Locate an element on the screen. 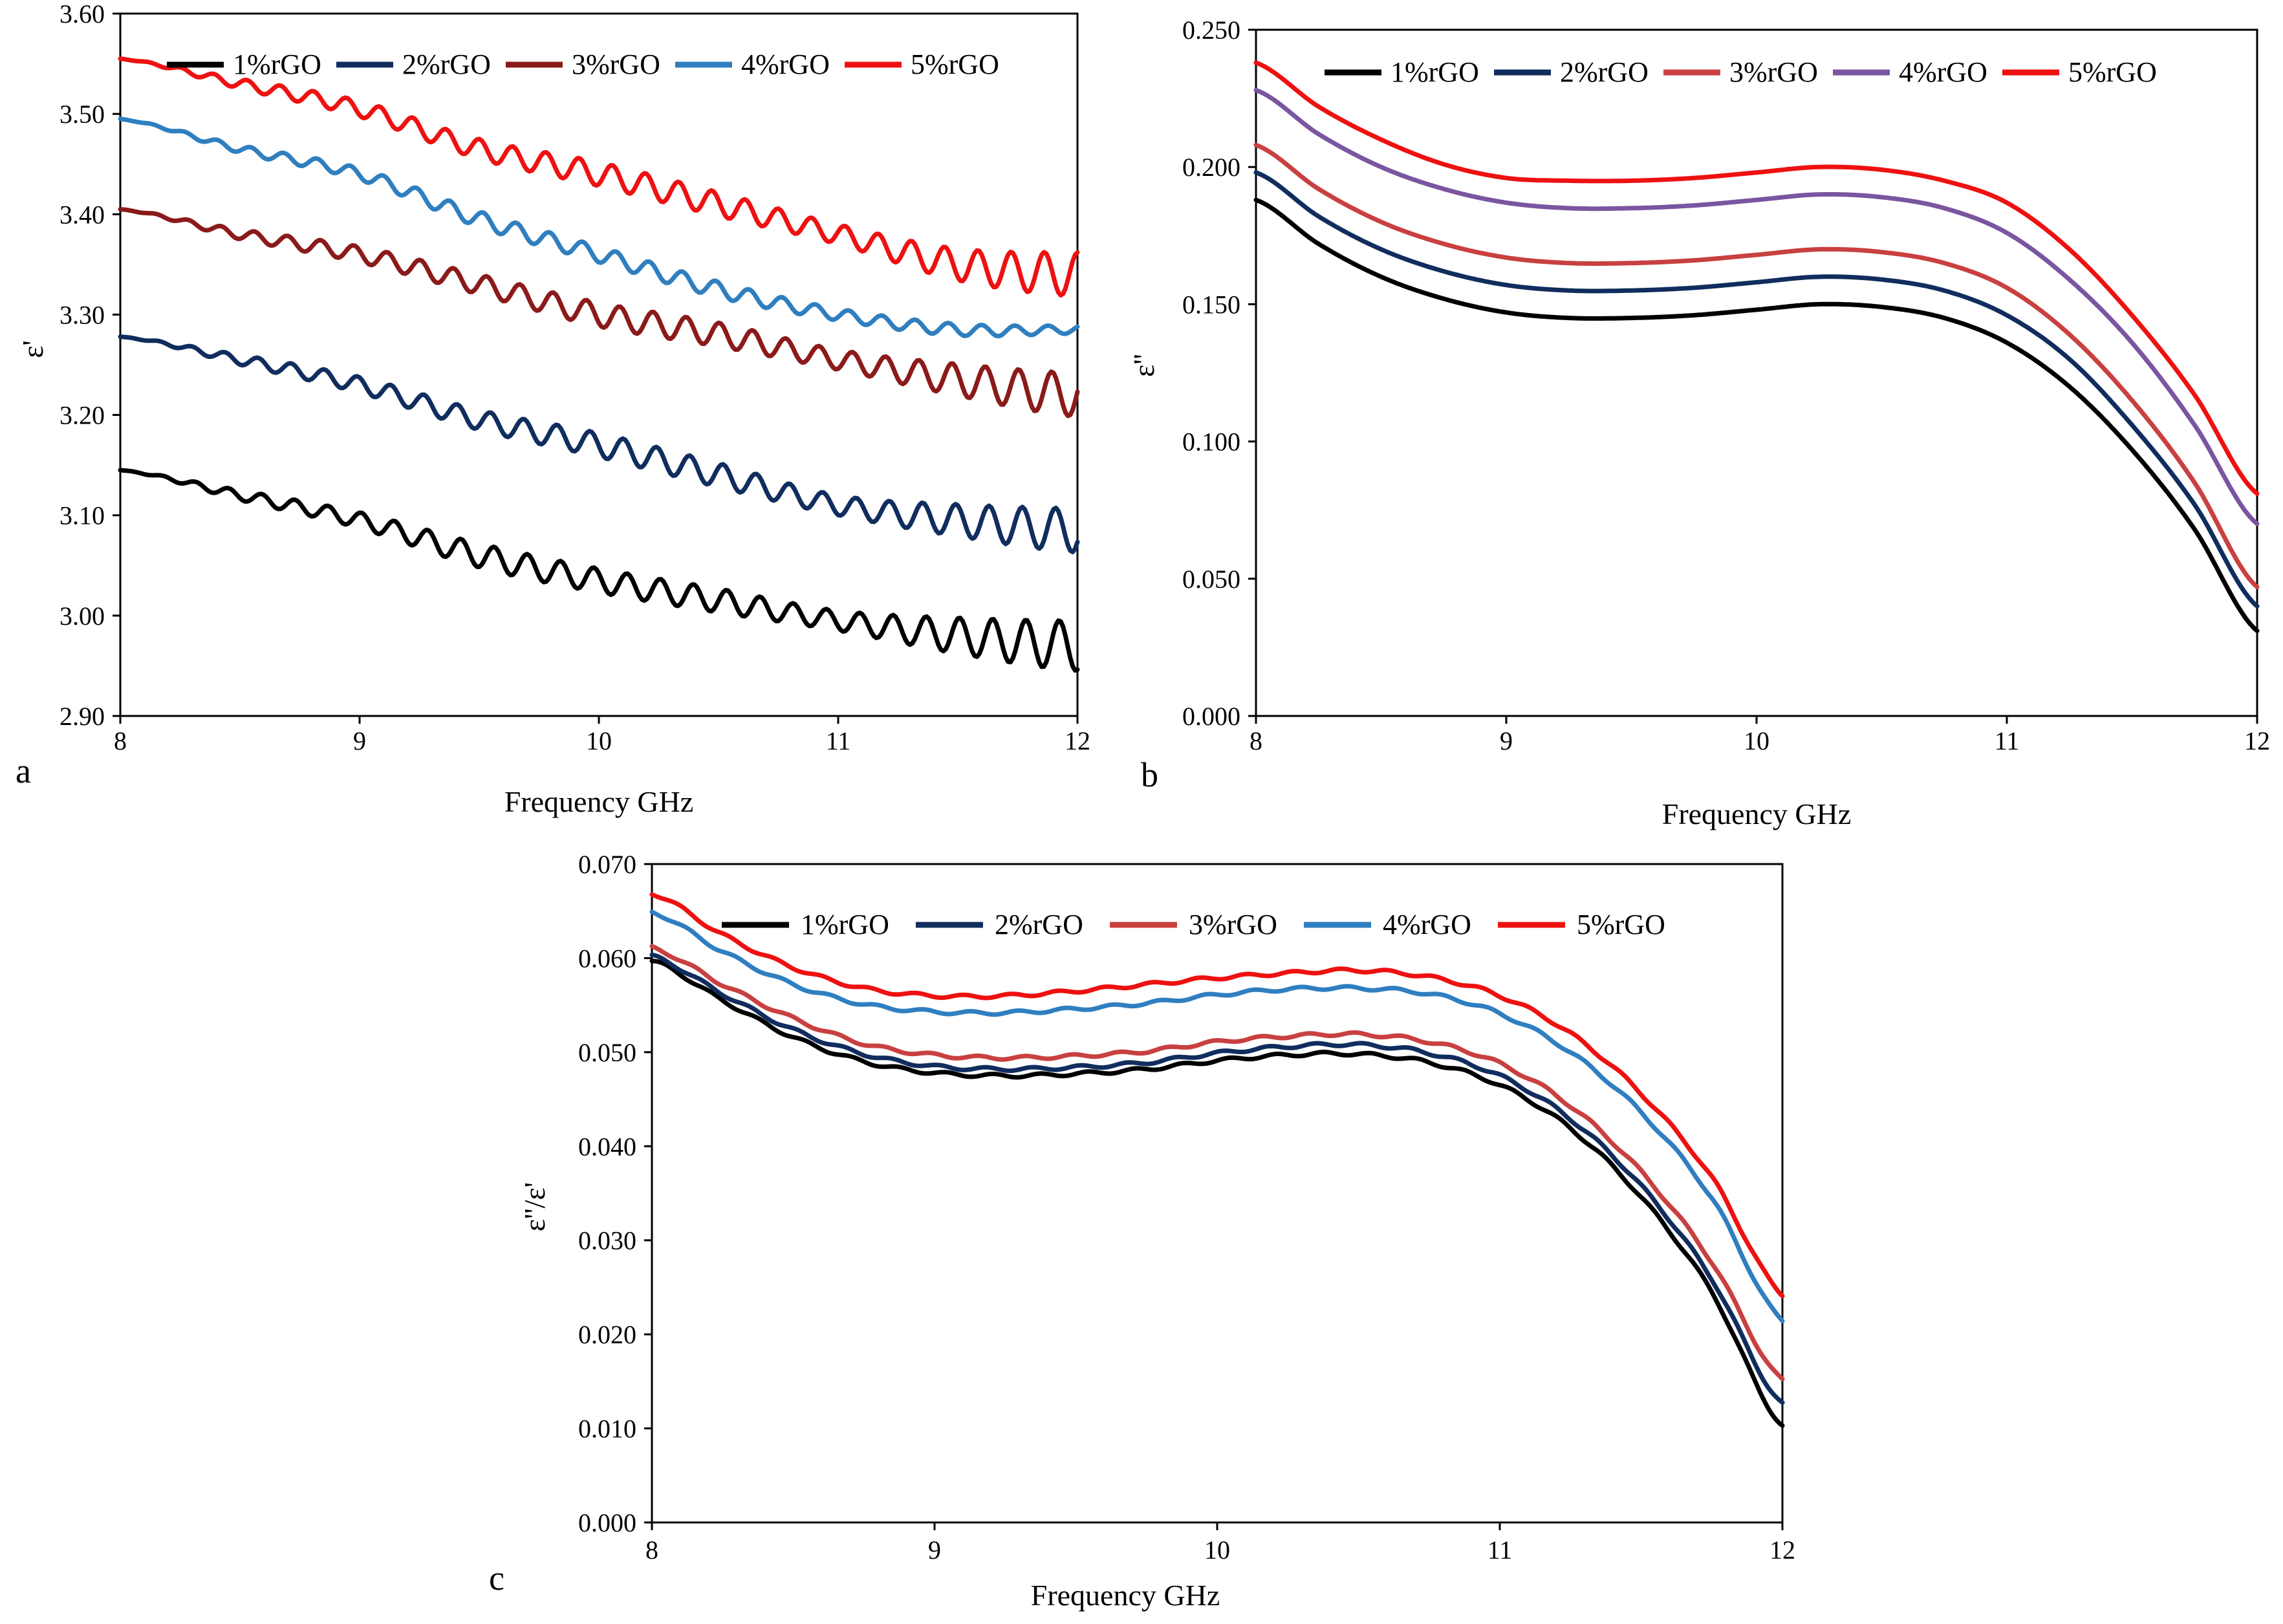 This screenshot has width=2283, height=1624. panel-b-legend-label: 5%rGO is located at coordinates (2112, 72).